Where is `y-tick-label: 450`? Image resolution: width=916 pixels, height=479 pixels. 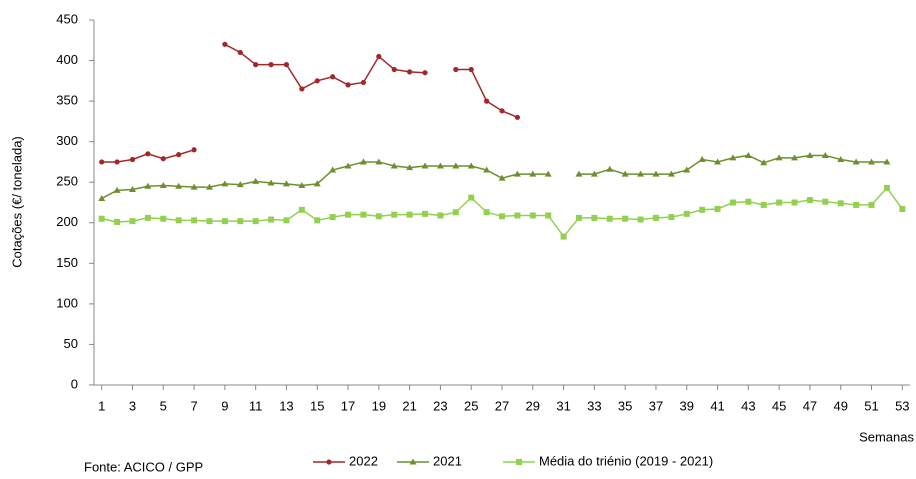 y-tick-label: 450 is located at coordinates (67, 18).